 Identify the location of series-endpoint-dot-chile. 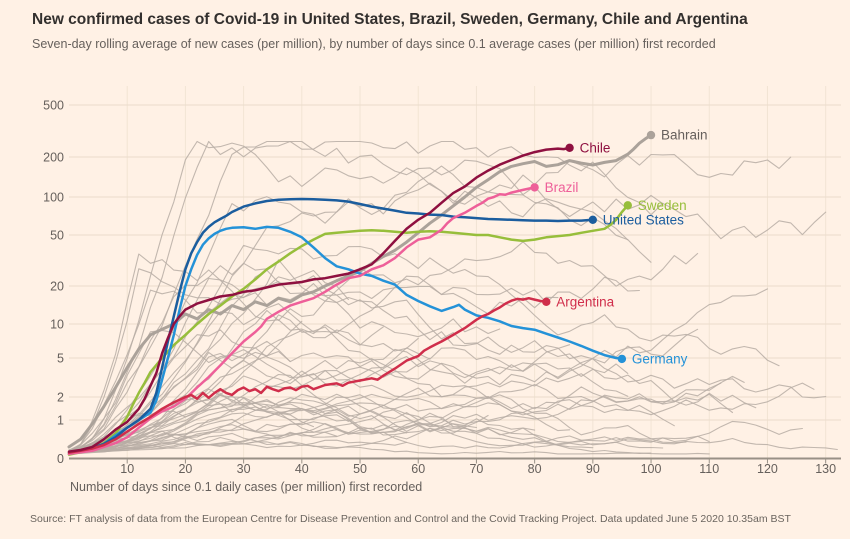
(569, 147).